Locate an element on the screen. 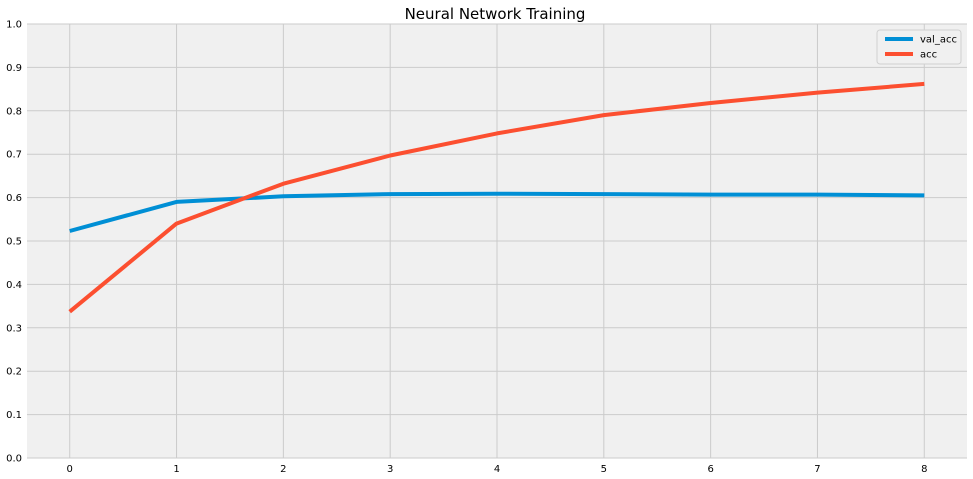 This screenshot has height=479, width=973. x-axis: 0 1 2 3 4 5 6 7 8 is located at coordinates (497, 469).